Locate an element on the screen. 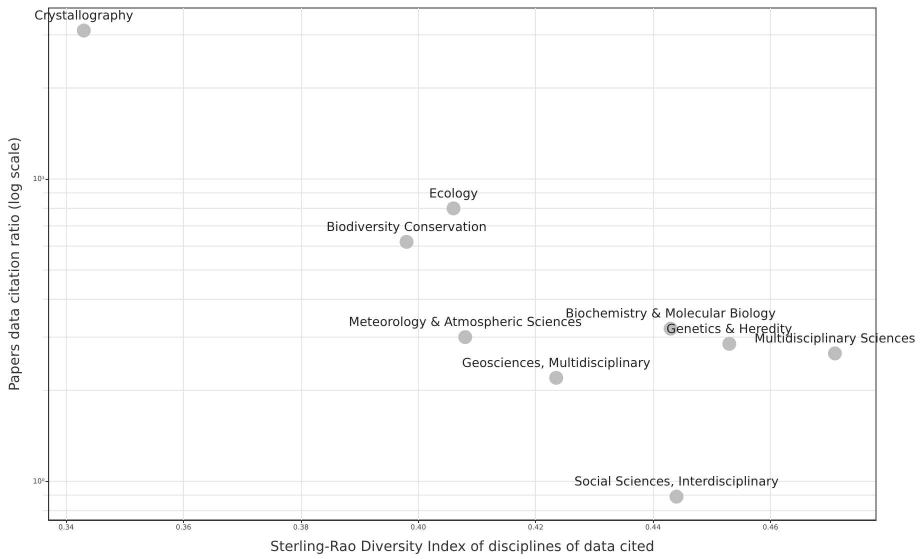 Image resolution: width=920 pixels, height=559 pixels. y-axis-title: Papers data citation ratio (log scale) is located at coordinates (15, 264).